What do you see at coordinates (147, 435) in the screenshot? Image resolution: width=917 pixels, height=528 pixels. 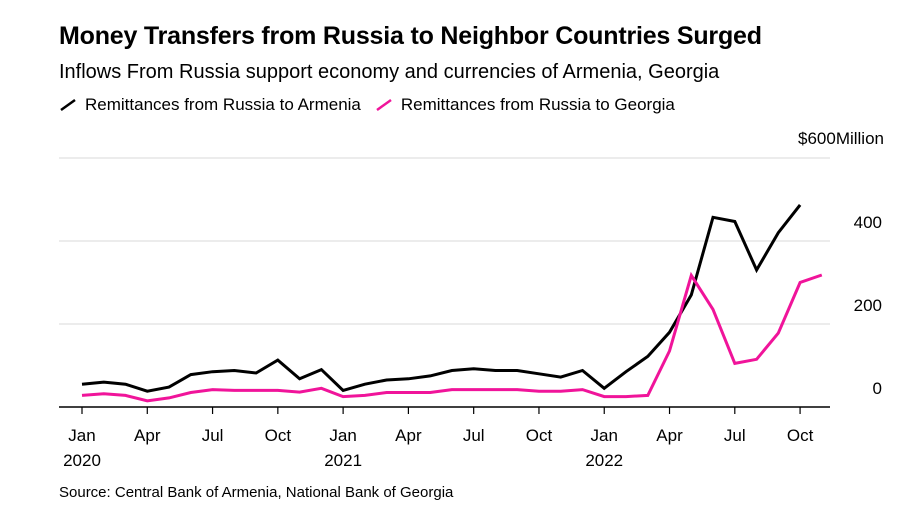 I see `x-tick-label-3: Apr` at bounding box center [147, 435].